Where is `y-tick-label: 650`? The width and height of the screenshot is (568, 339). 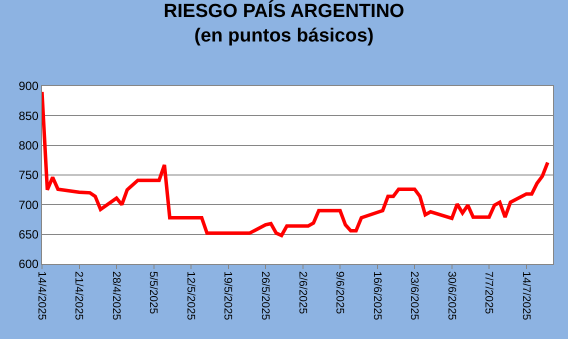 y-tick-label: 650 is located at coordinates (28, 235).